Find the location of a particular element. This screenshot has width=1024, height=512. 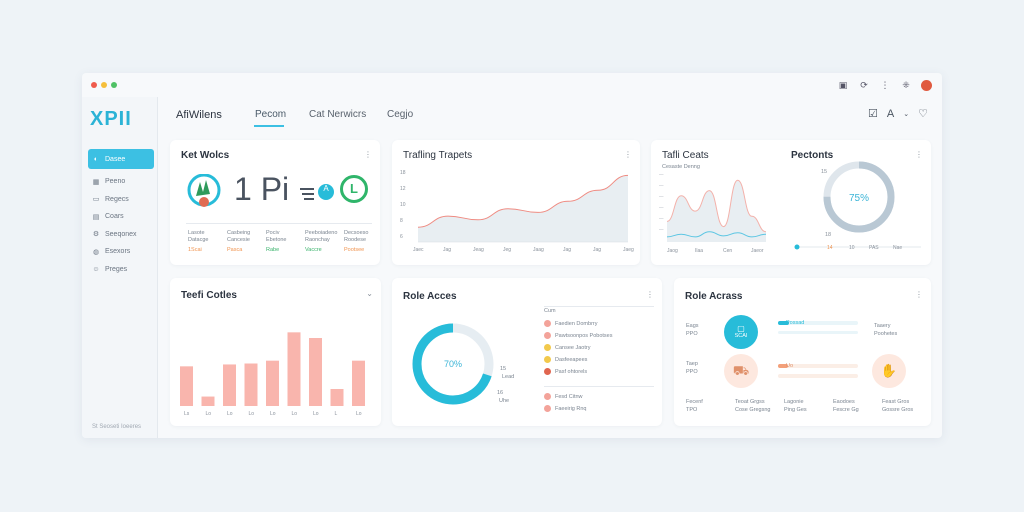

bar-chart: Ls Lo Lo Lo Lo Lo Lo L Lo is located at coordinates (272, 374).